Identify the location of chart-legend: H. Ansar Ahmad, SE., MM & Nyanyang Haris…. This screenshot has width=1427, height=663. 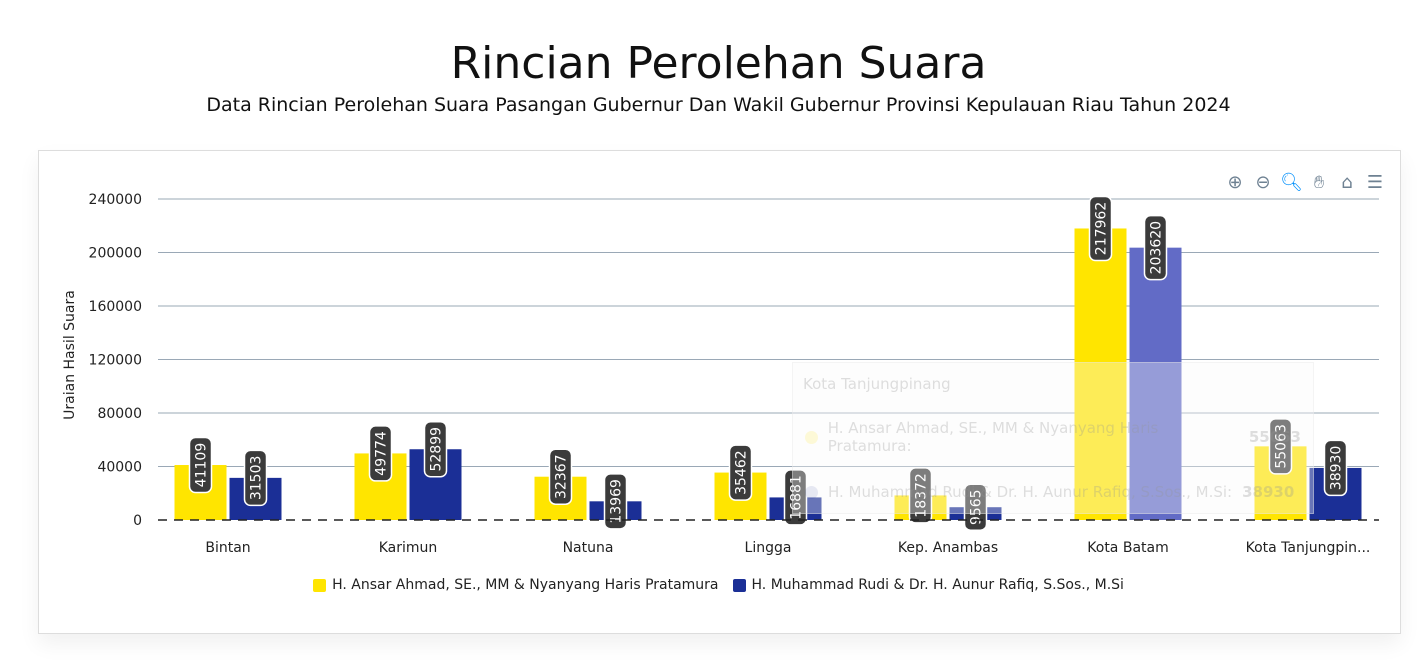
(713, 585).